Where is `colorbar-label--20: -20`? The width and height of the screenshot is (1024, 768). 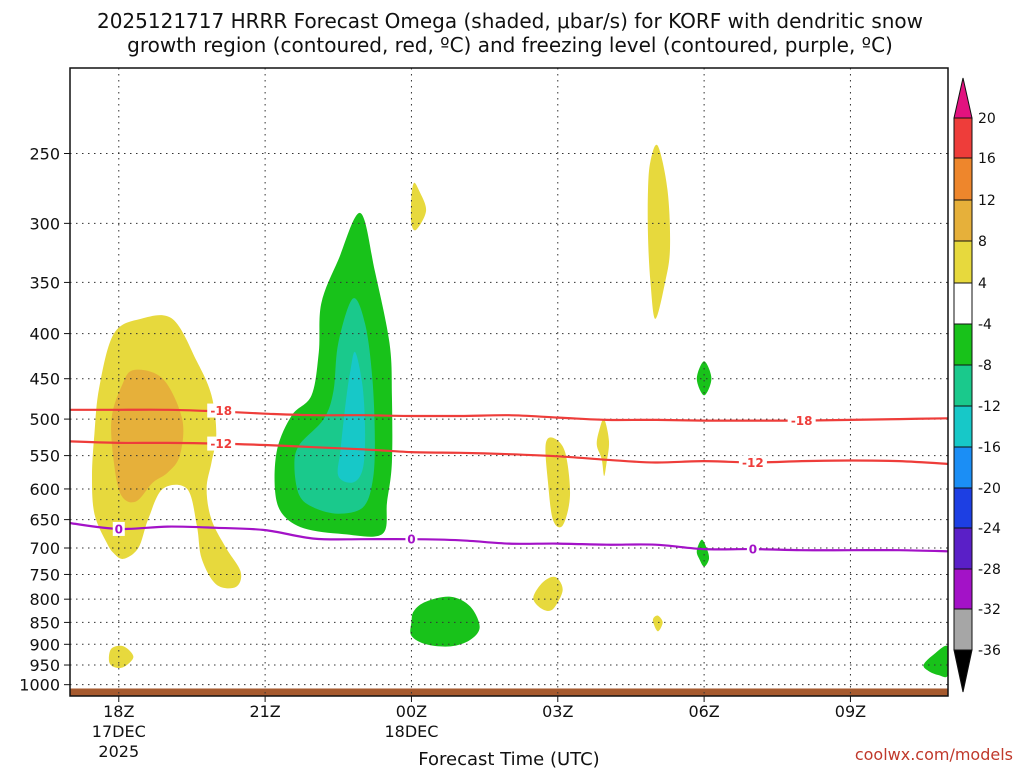
colorbar-label--20: -20 is located at coordinates (989, 489).